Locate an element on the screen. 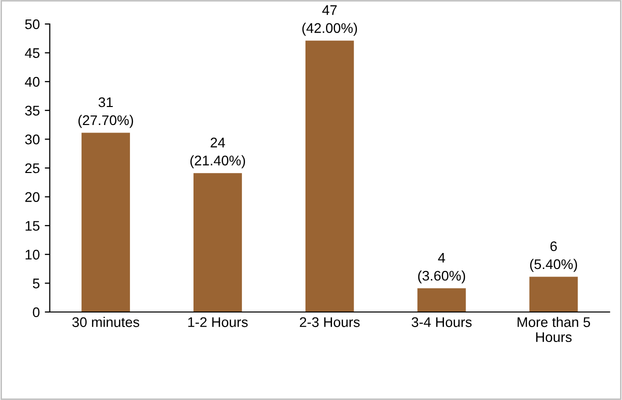 The image size is (622, 400). x-tick-label: 30 minutes is located at coordinates (106, 322).